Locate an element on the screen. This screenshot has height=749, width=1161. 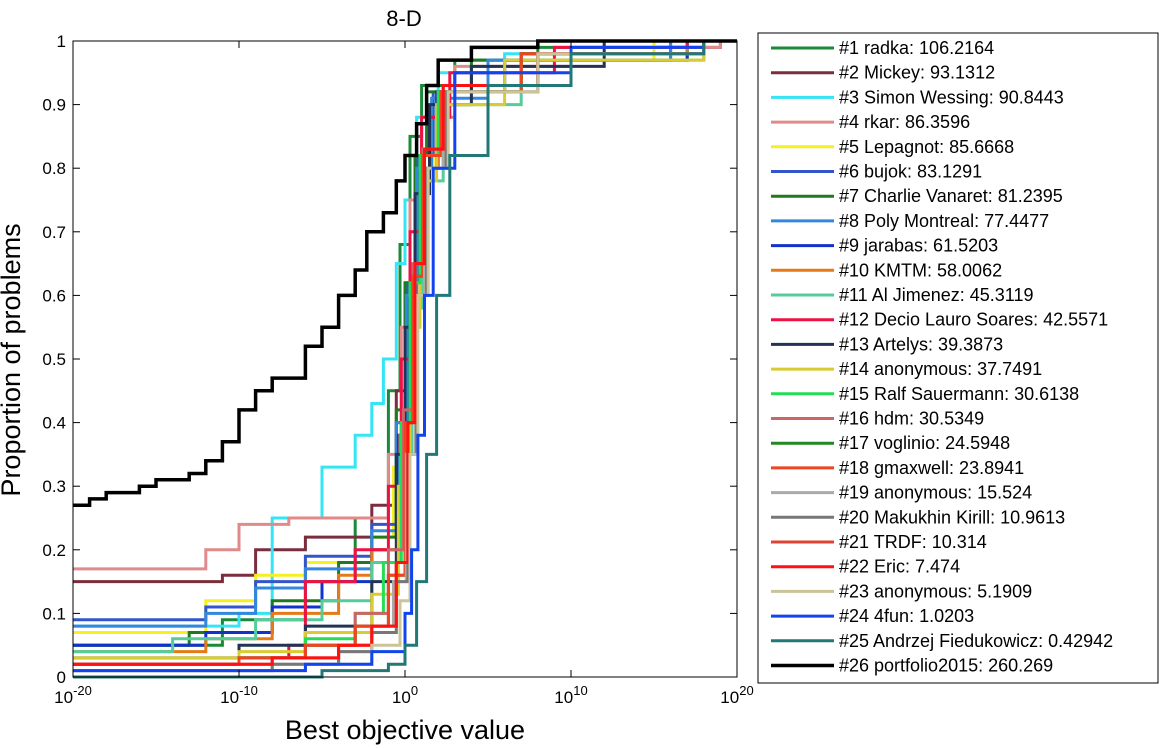
legend-label: #10 KMTM: 58.0062 is located at coordinates (920, 270).